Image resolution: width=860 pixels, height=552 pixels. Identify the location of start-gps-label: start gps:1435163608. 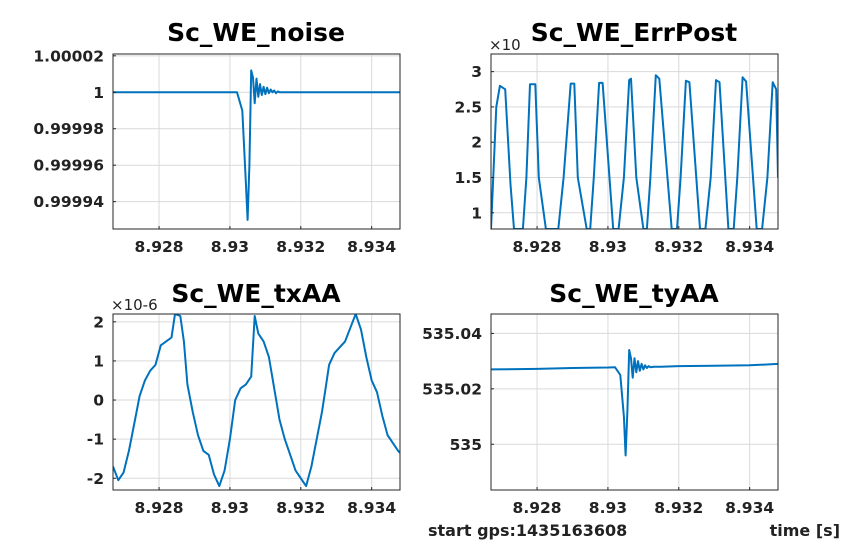
(527, 530).